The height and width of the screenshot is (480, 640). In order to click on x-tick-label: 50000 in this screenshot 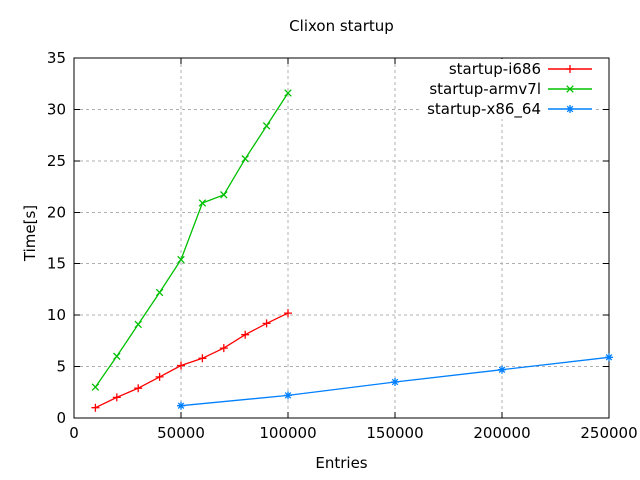, I will do `click(181, 433)`.